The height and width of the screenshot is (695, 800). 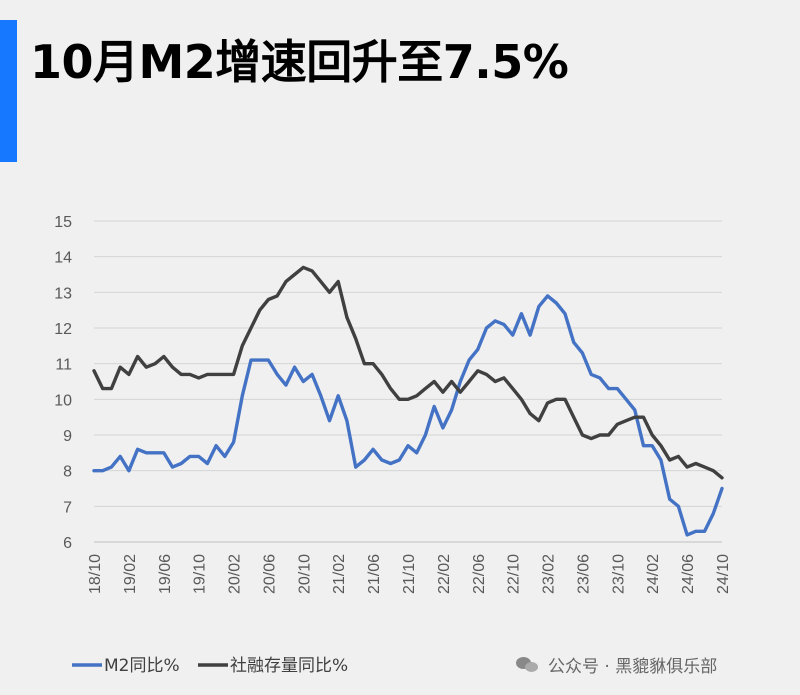 I want to click on y-axis-labels: 6 7 8 9 10 11 12 13 14 15, so click(x=63, y=383).